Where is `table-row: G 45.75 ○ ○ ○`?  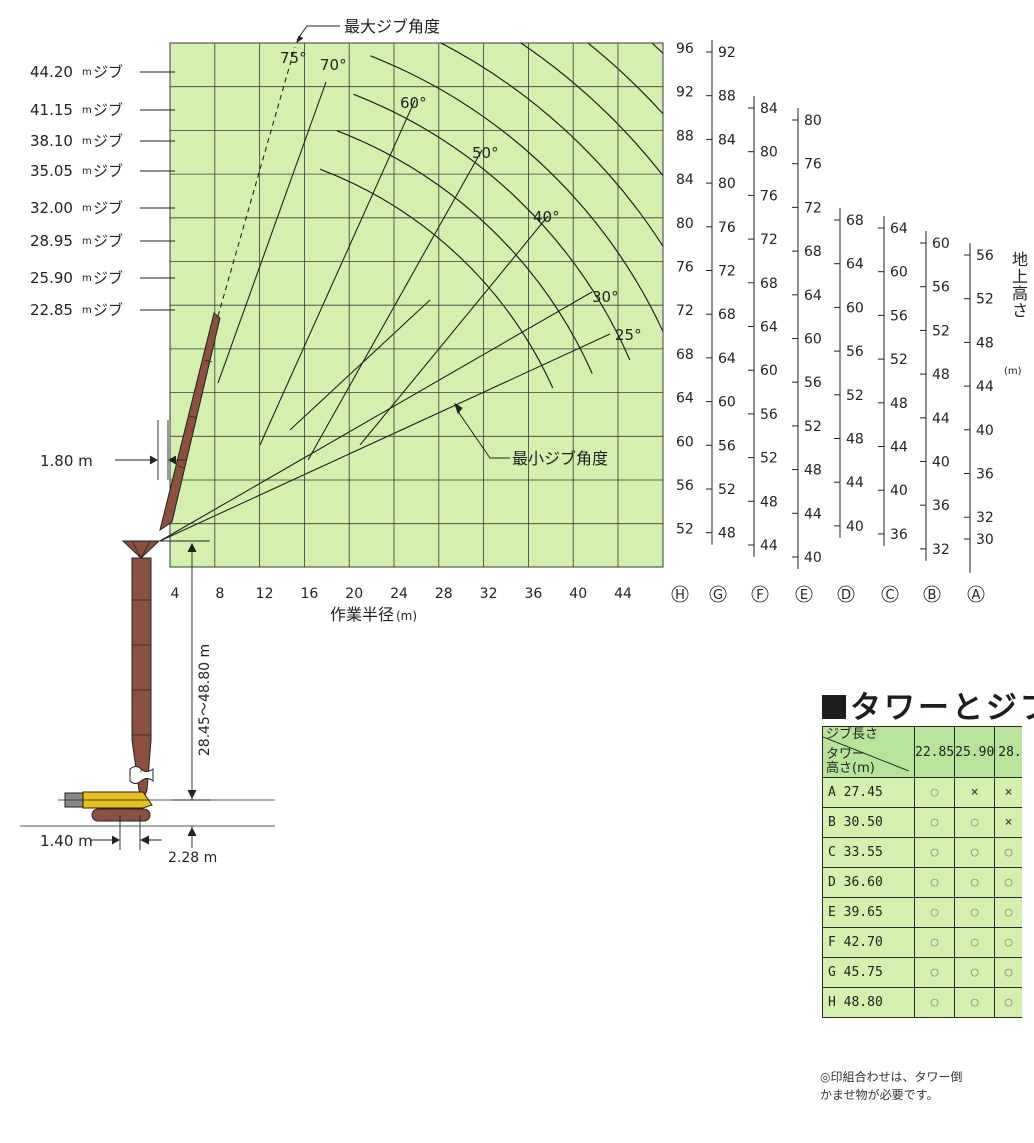 table-row: G 45.75 ○ ○ ○ is located at coordinates (922, 972).